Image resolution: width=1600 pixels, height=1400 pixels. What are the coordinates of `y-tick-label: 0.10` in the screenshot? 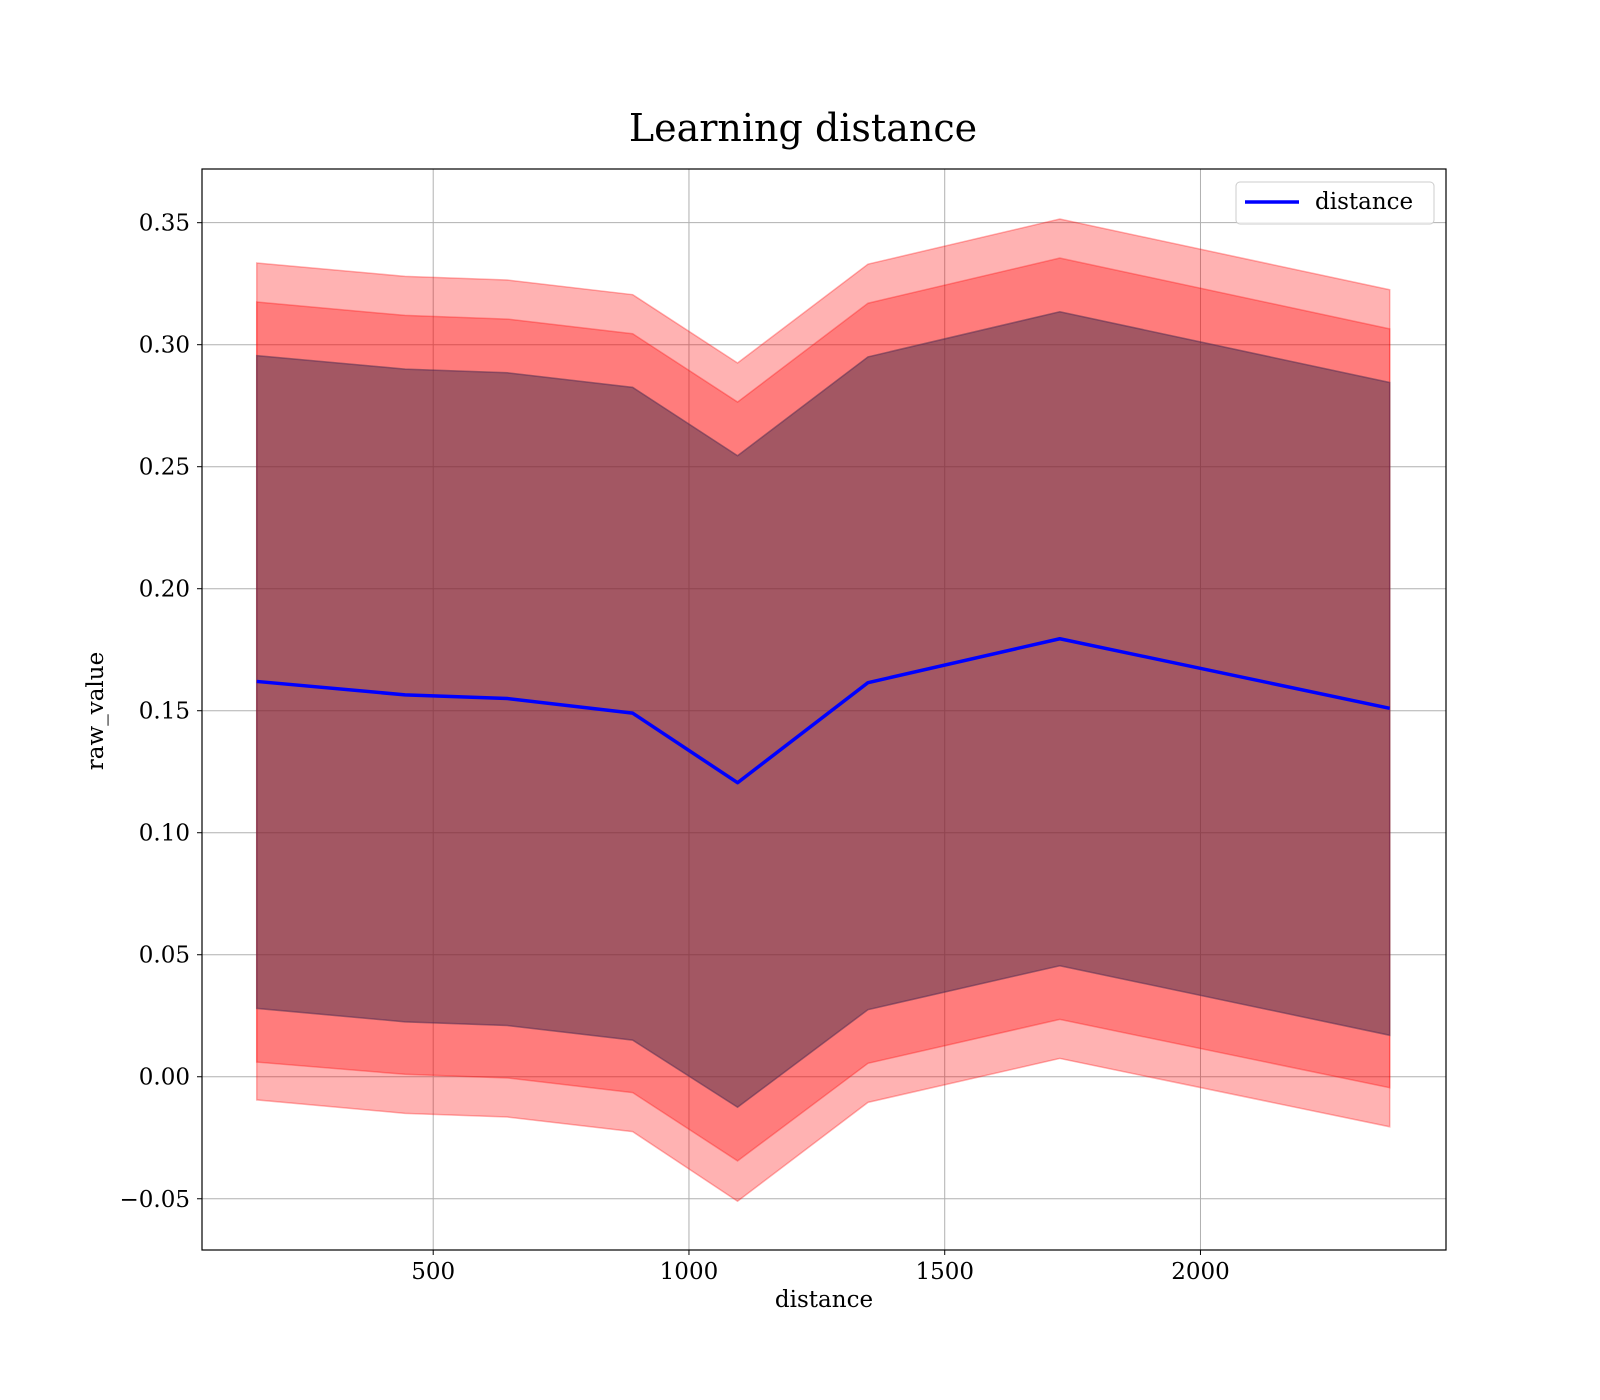 It's located at (164, 834).